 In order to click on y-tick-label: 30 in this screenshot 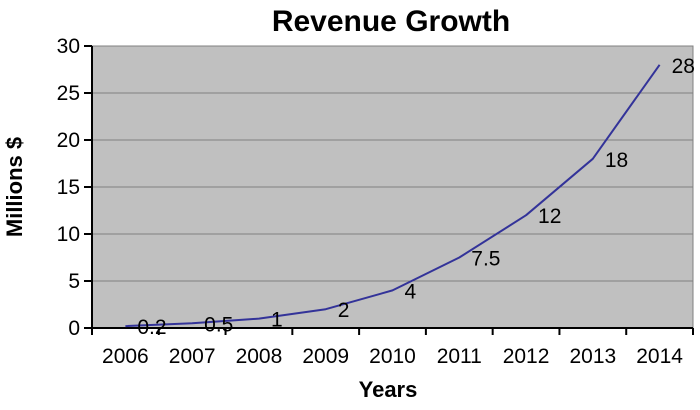, I will do `click(68, 46)`.